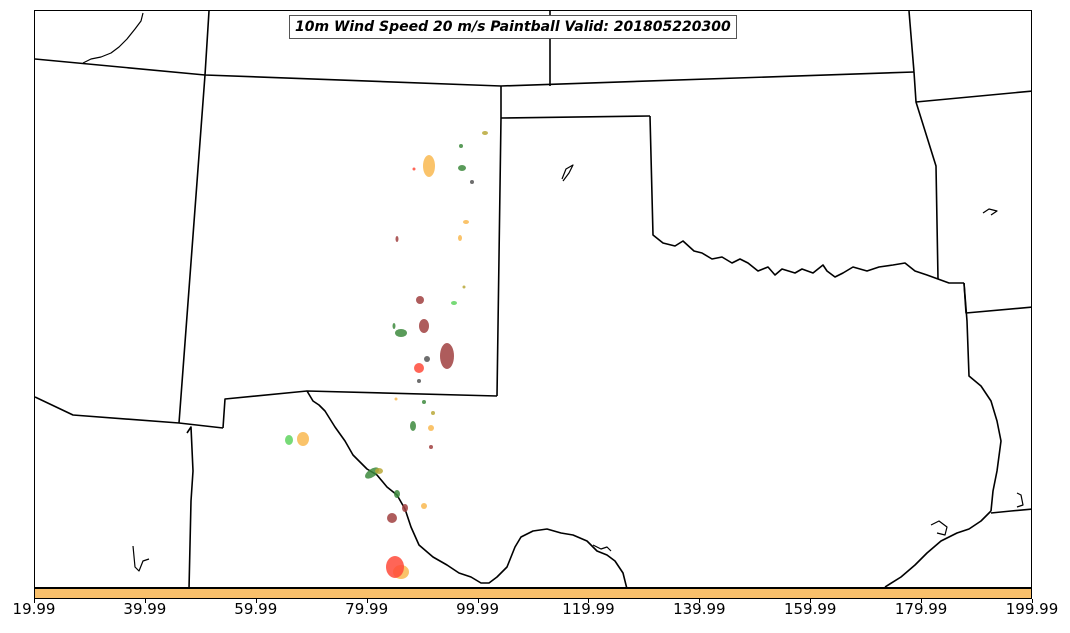  Describe the element at coordinates (478, 609) in the screenshot. I see `colorbar-tick-label: 99.99` at that location.